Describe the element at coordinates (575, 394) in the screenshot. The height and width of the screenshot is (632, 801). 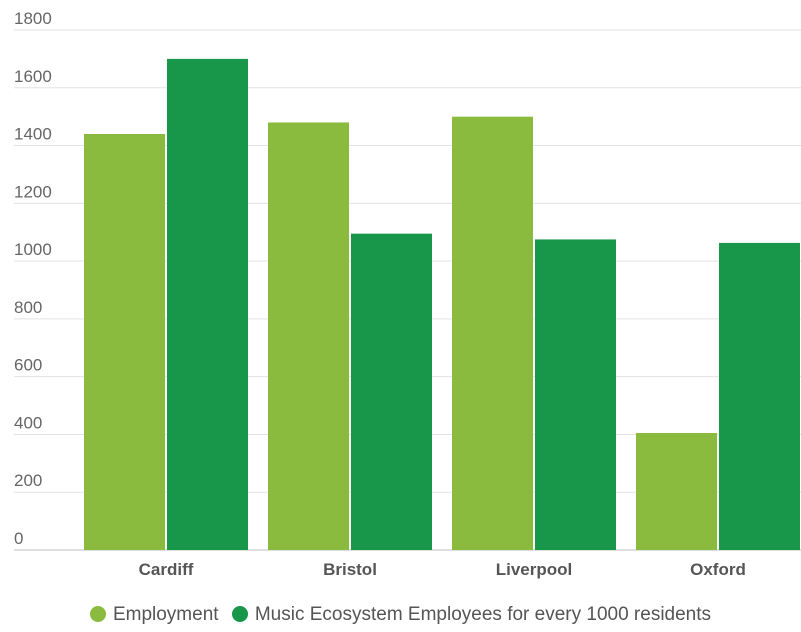
I see `bar-liverpool-music-ecosystem-employees-for-every-1000-residents` at that location.